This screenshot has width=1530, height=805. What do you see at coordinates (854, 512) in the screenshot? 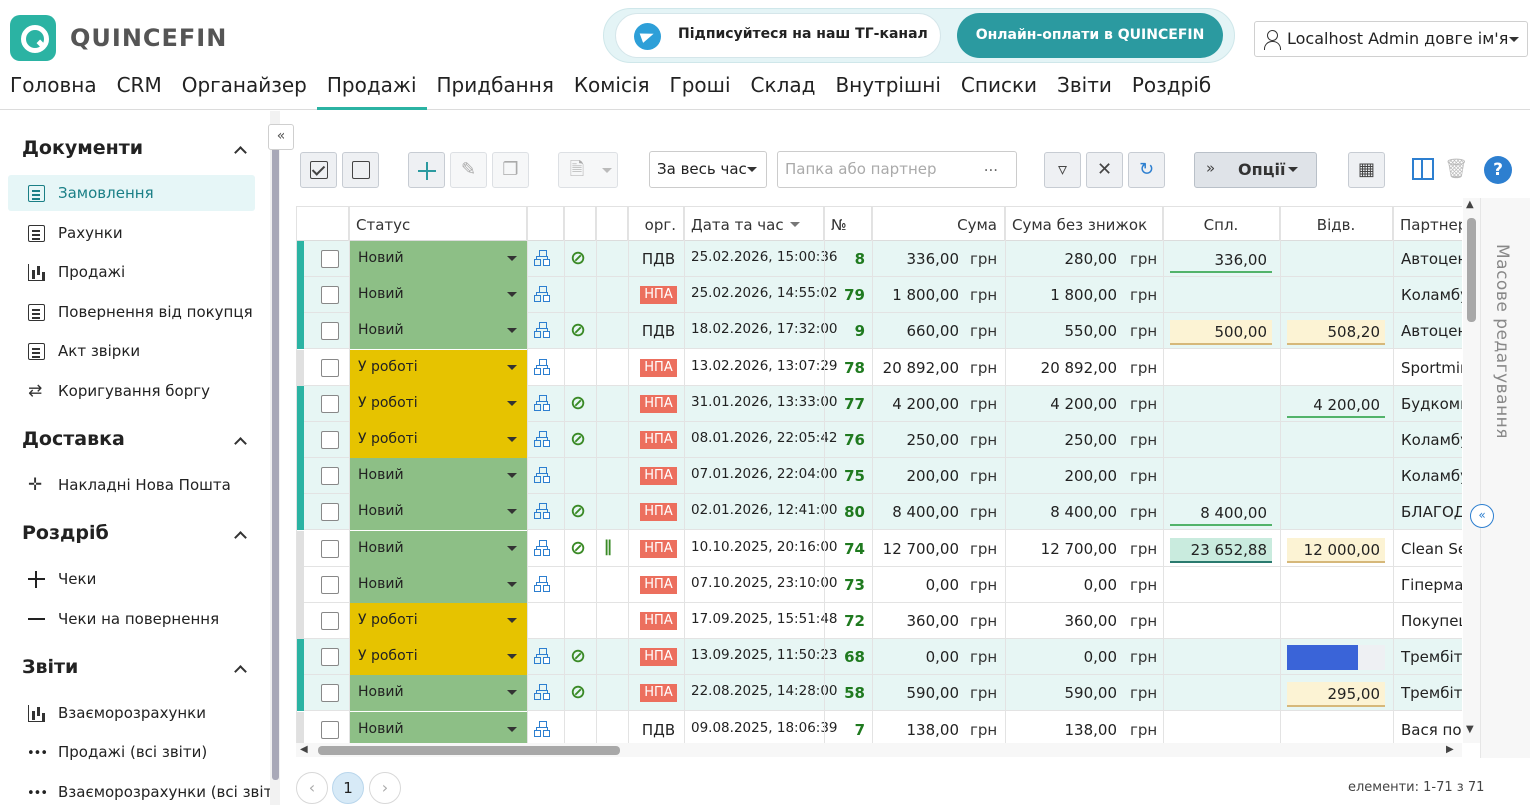
I see `number-cell: 80` at bounding box center [854, 512].